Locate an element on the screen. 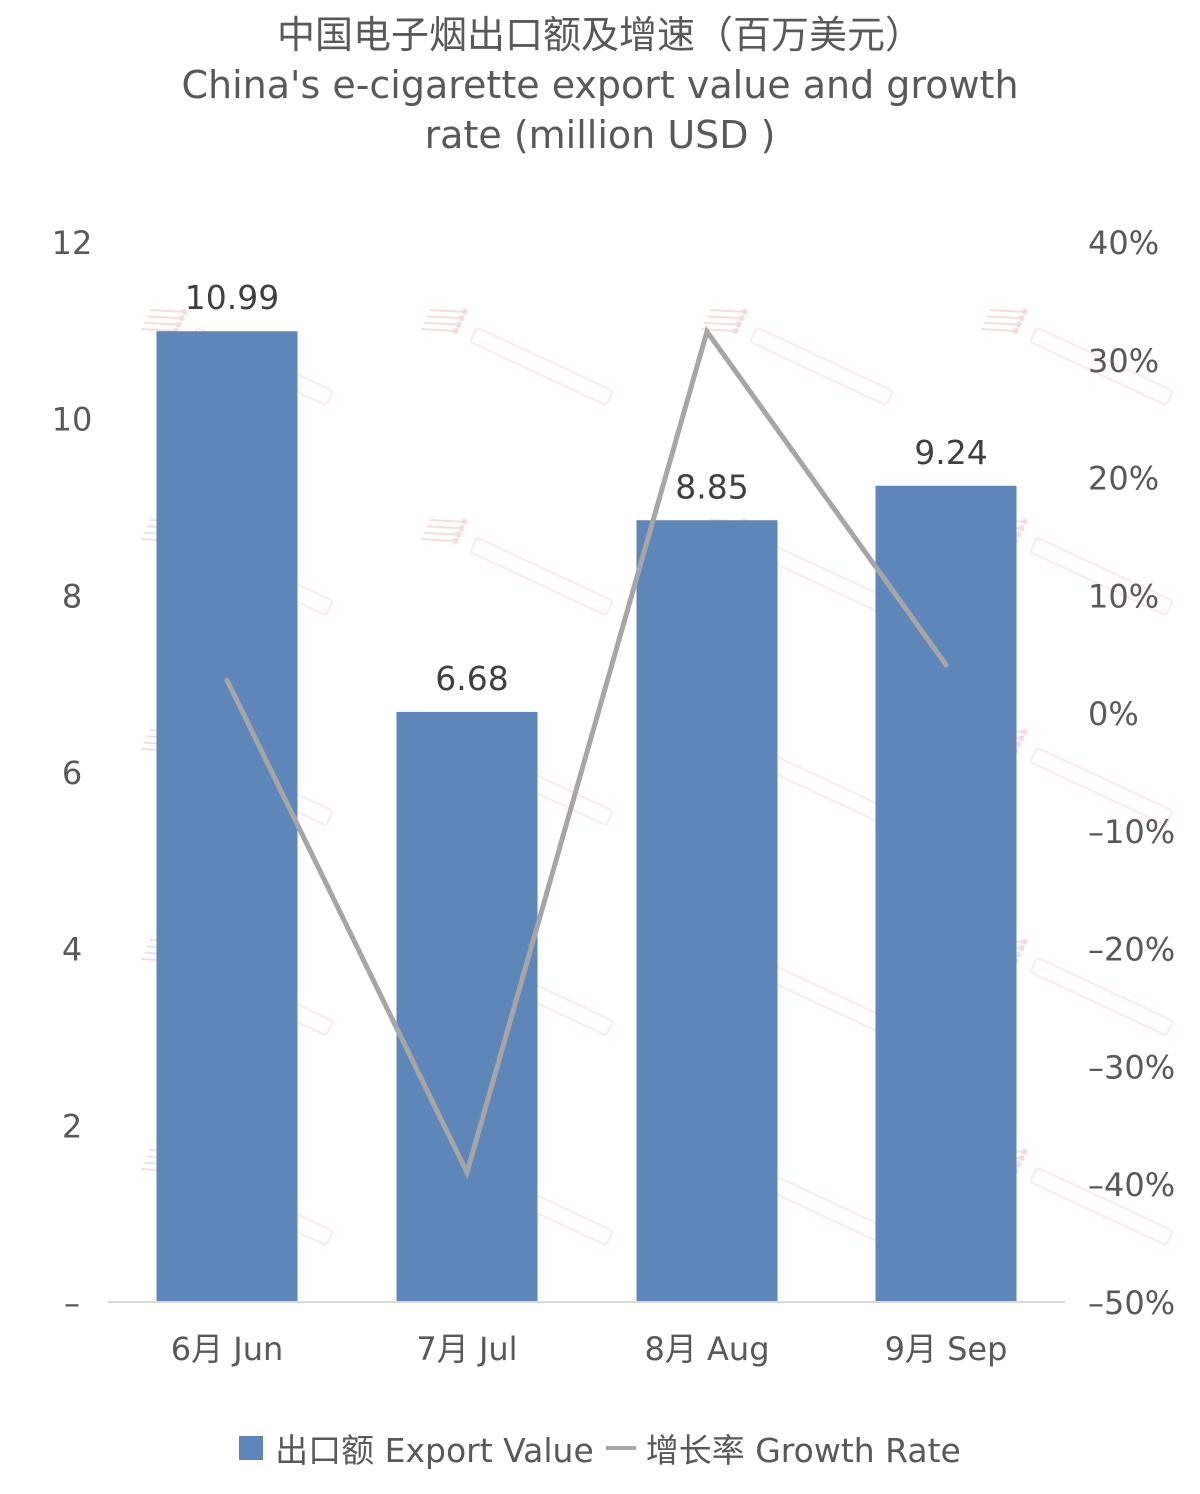  x-tick-label: 8月 Aug is located at coordinates (706, 1349).